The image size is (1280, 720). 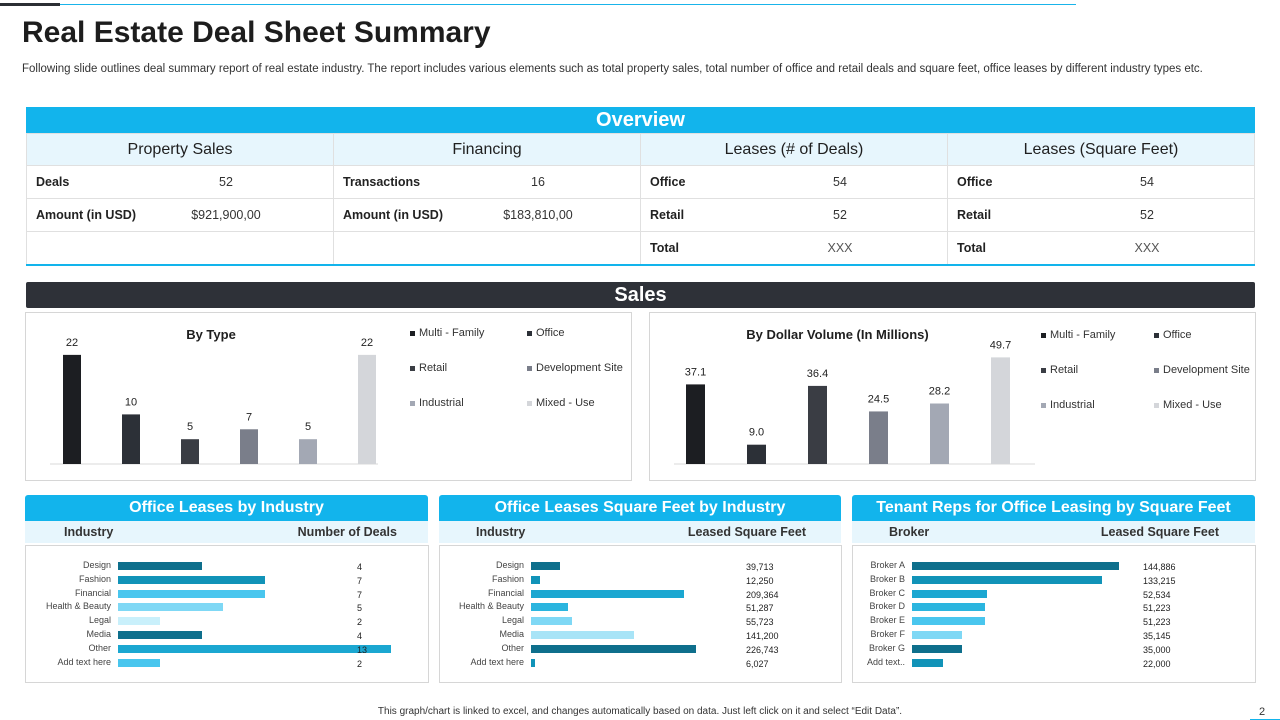 What do you see at coordinates (362, 649) in the screenshot?
I see `row-value: 13` at bounding box center [362, 649].